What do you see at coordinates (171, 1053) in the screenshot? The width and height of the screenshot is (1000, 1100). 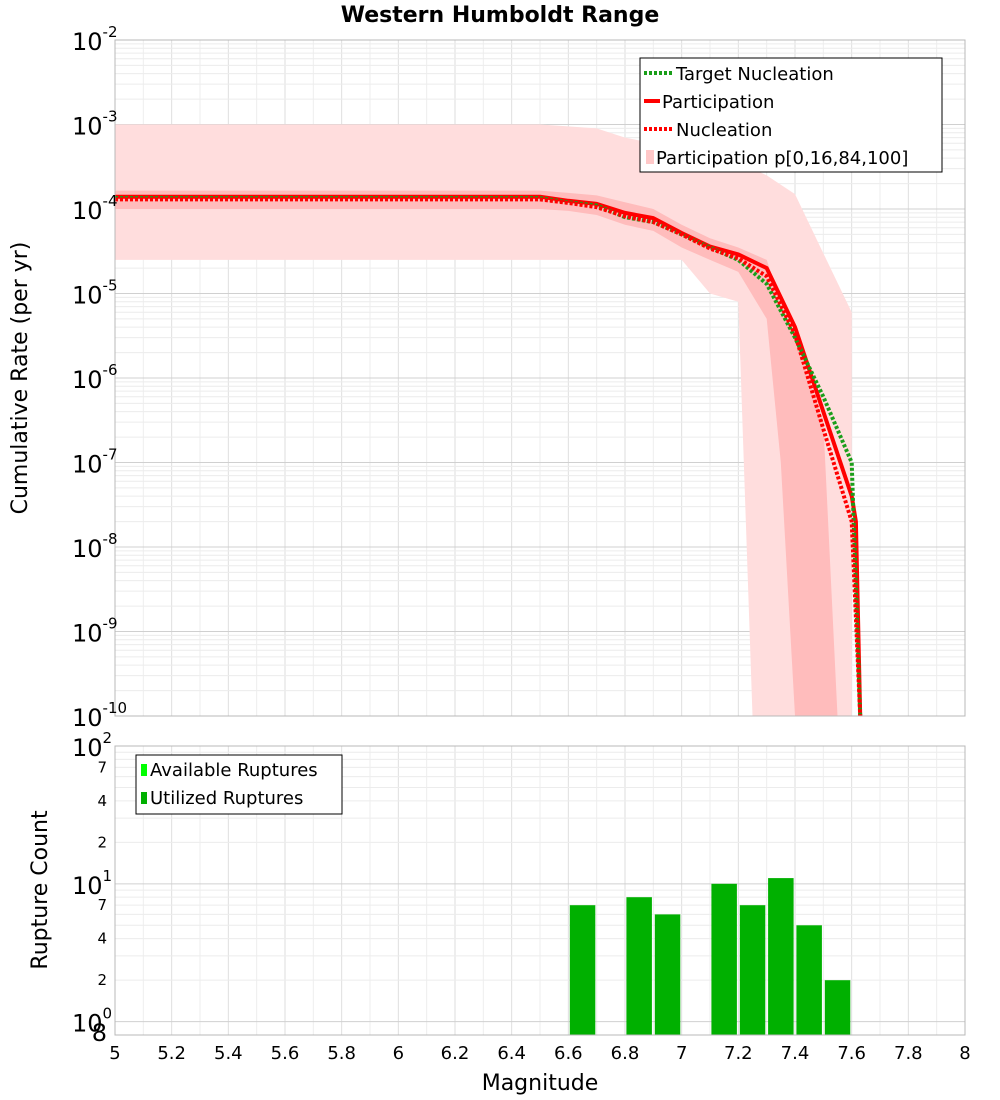 I see `x-tick-label: 5.2` at bounding box center [171, 1053].